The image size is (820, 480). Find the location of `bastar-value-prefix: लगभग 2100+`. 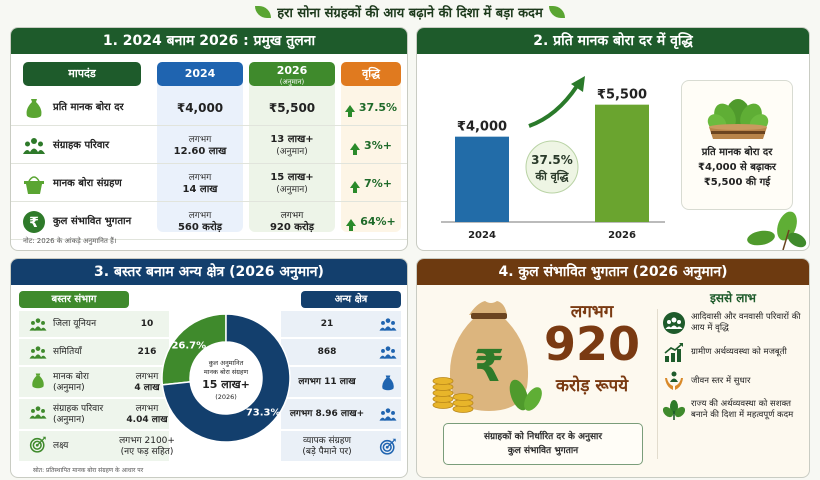

bastar-value-prefix: लगभग 2100+ is located at coordinates (147, 440).